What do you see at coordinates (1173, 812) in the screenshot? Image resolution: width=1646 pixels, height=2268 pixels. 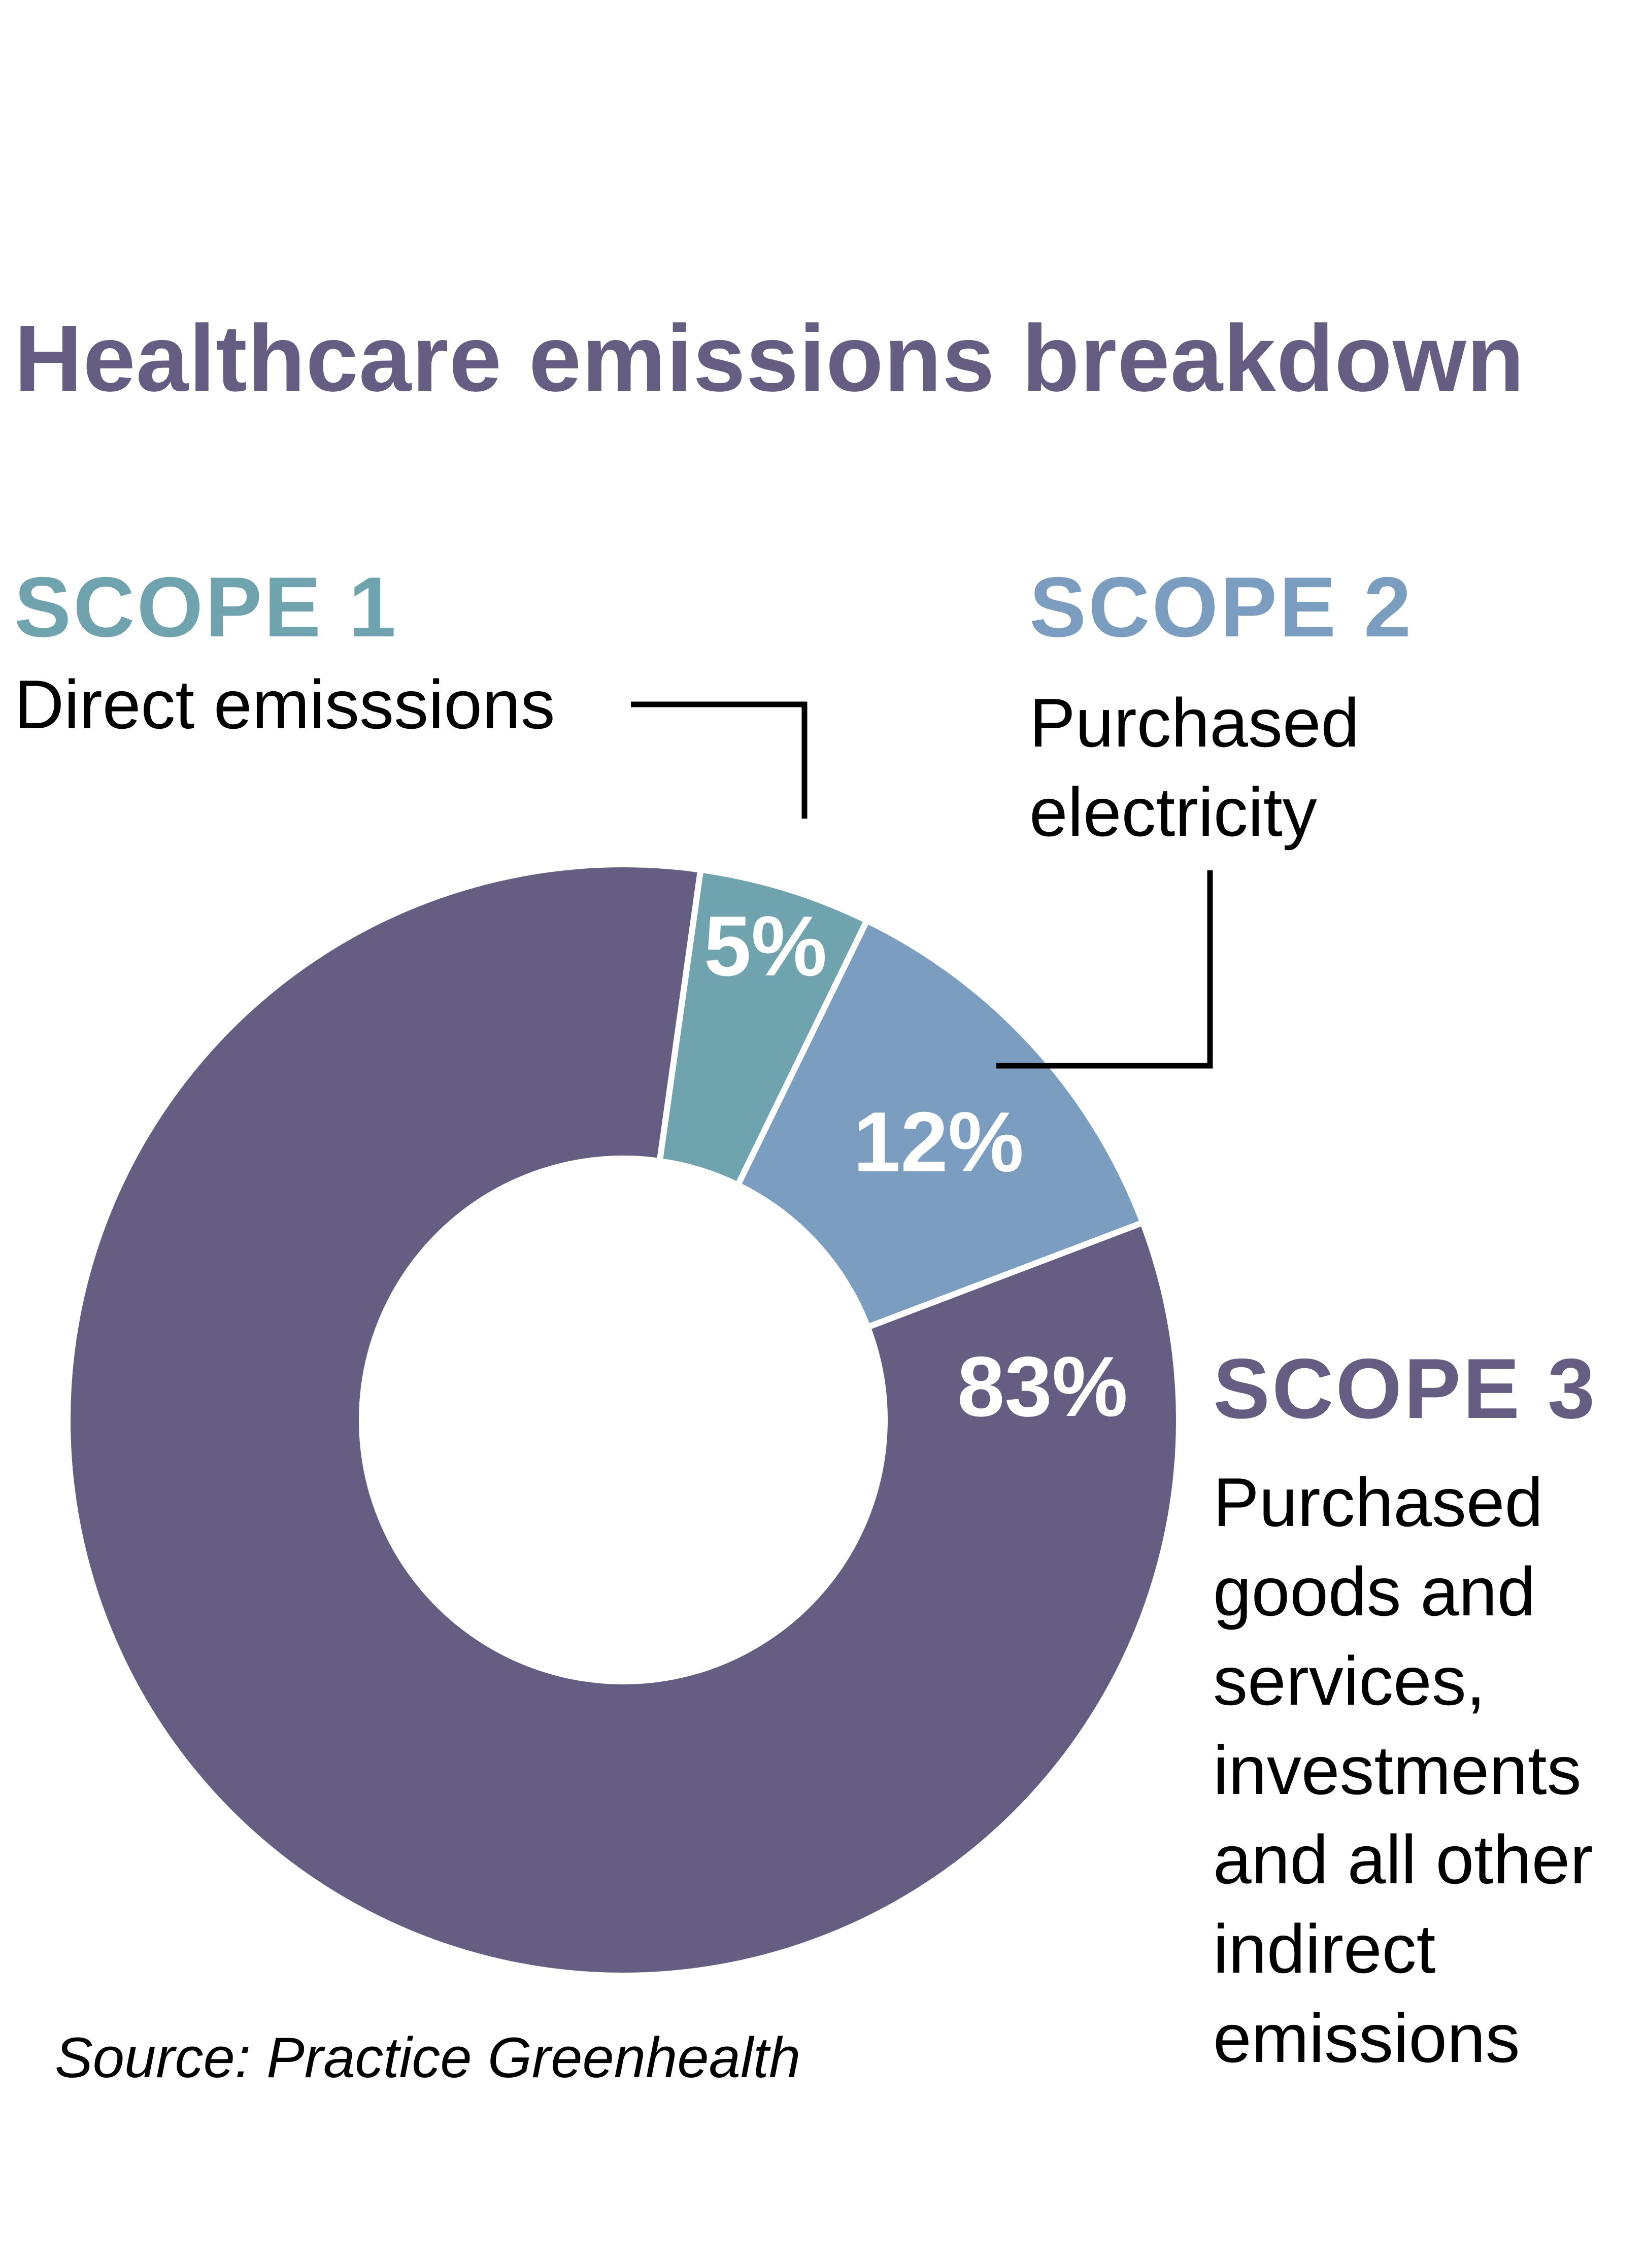 I see `desc-line: electricity` at bounding box center [1173, 812].